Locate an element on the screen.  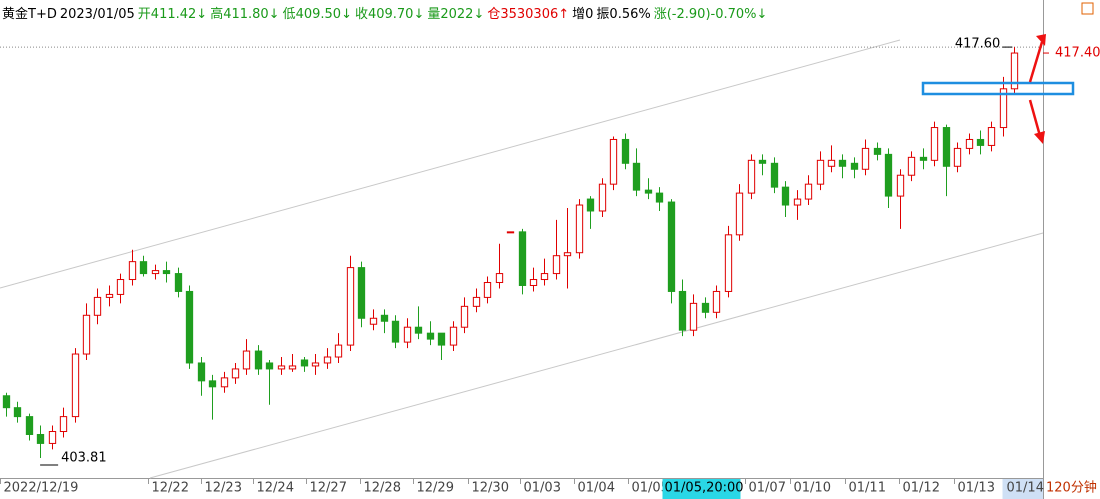
x-tick-label: 01/14 is located at coordinates (1025, 488).